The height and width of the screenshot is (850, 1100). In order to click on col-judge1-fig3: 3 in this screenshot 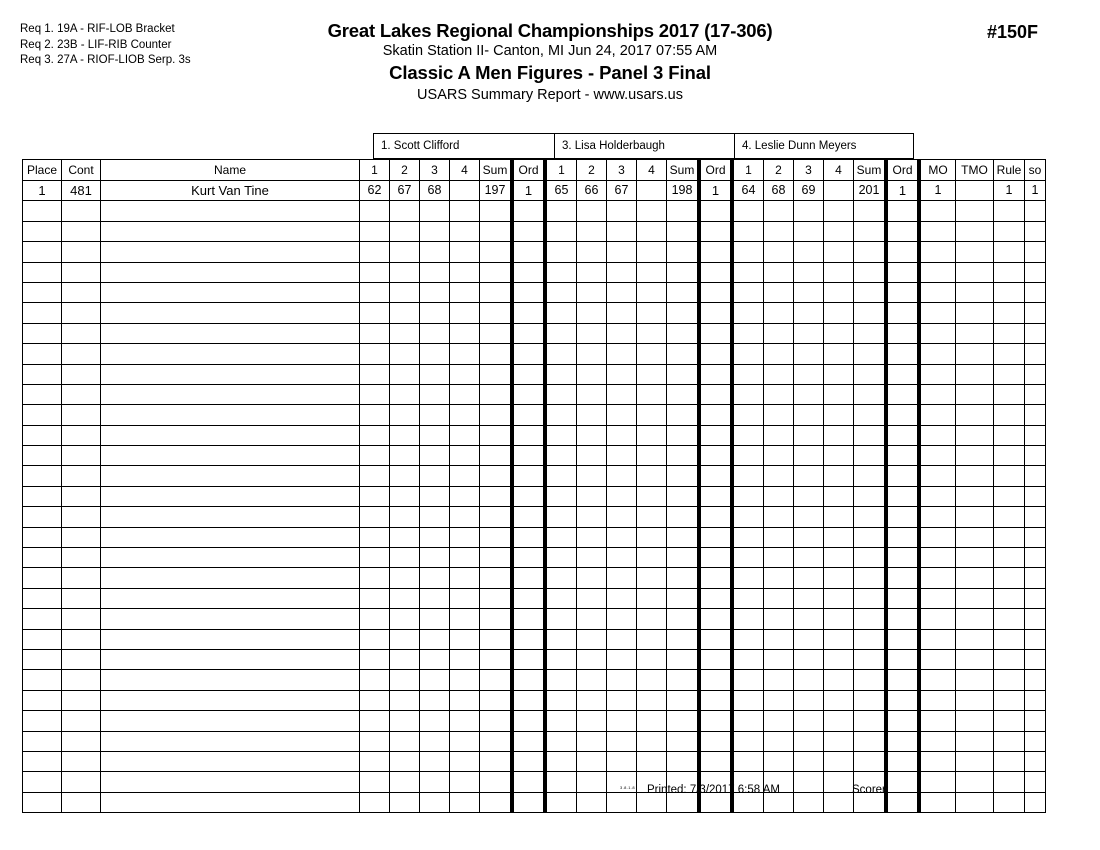, I will do `click(434, 170)`.